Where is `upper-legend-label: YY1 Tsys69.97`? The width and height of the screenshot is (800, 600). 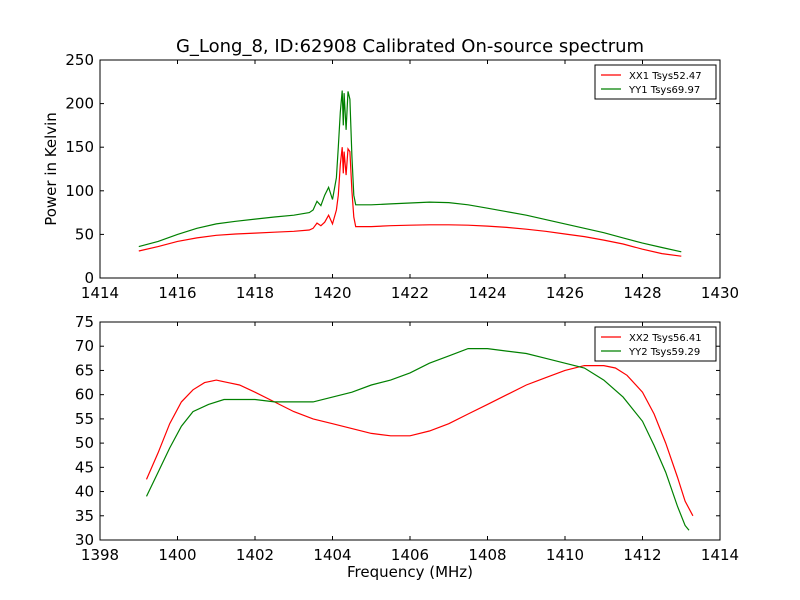 upper-legend-label: YY1 Tsys69.97 is located at coordinates (664, 90).